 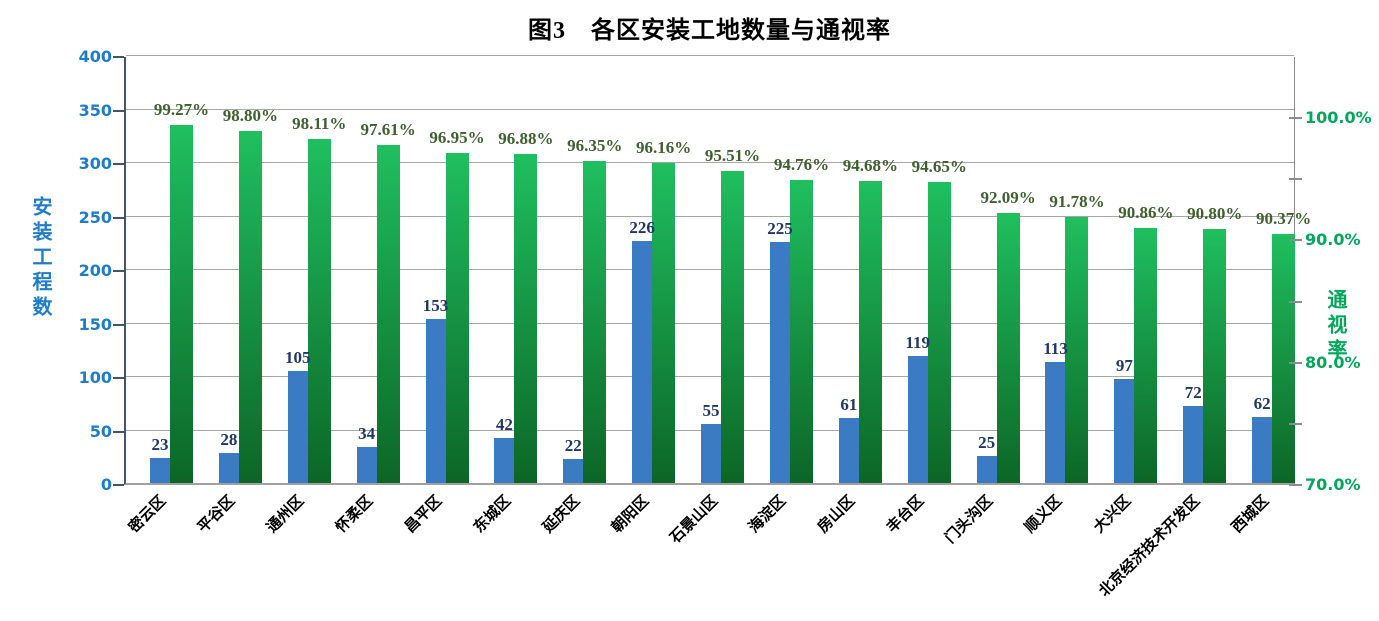 I want to click on chart-title: 图3 各区安装工地数量与通视率, so click(x=709, y=31).